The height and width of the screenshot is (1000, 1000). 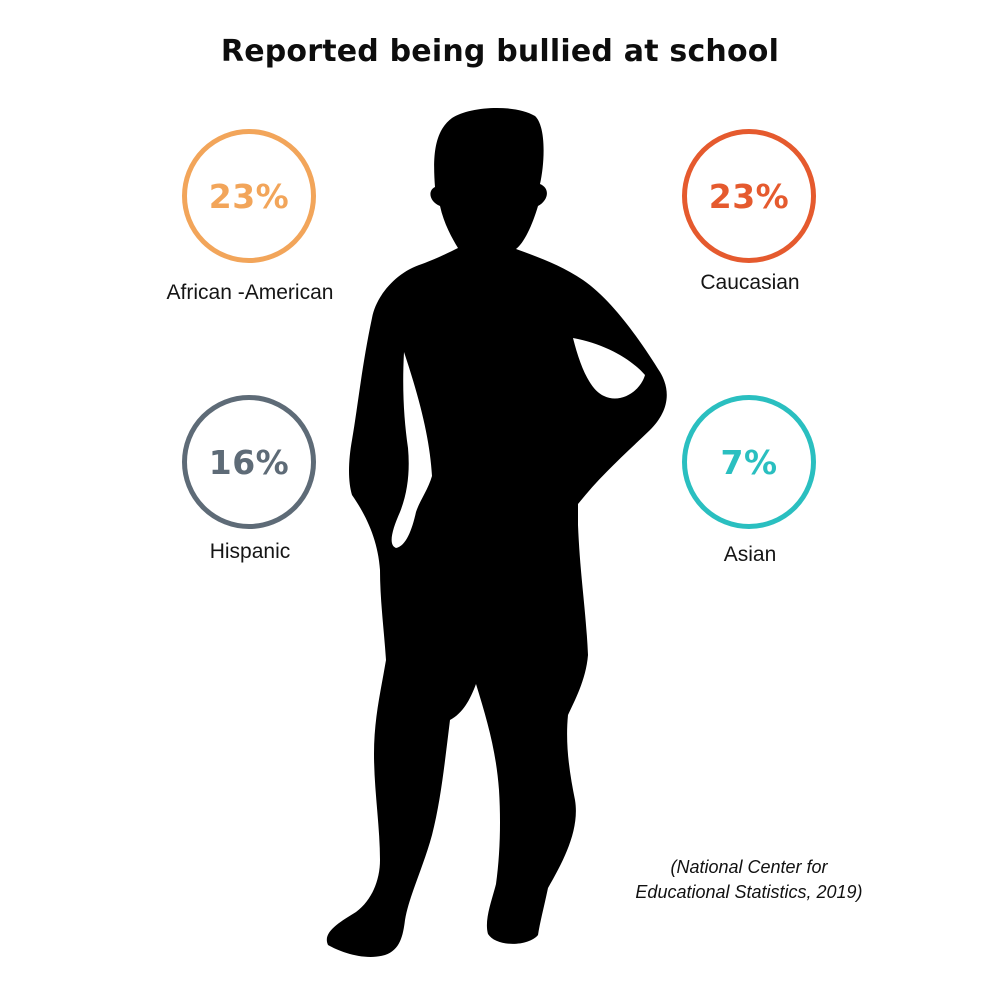 What do you see at coordinates (749, 867) in the screenshot?
I see `source-line-1: (National Center for` at bounding box center [749, 867].